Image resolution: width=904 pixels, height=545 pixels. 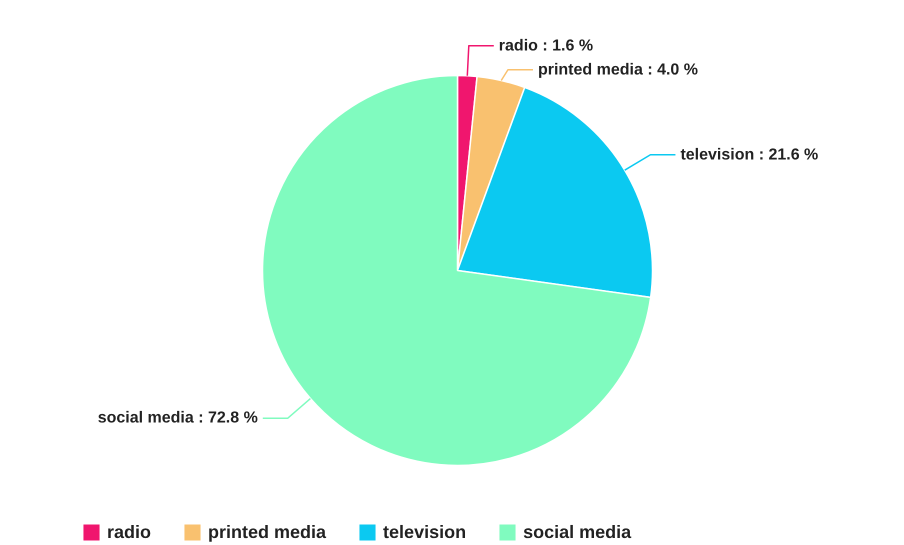 I want to click on data-label: radio : 1.6 %, so click(x=546, y=45).